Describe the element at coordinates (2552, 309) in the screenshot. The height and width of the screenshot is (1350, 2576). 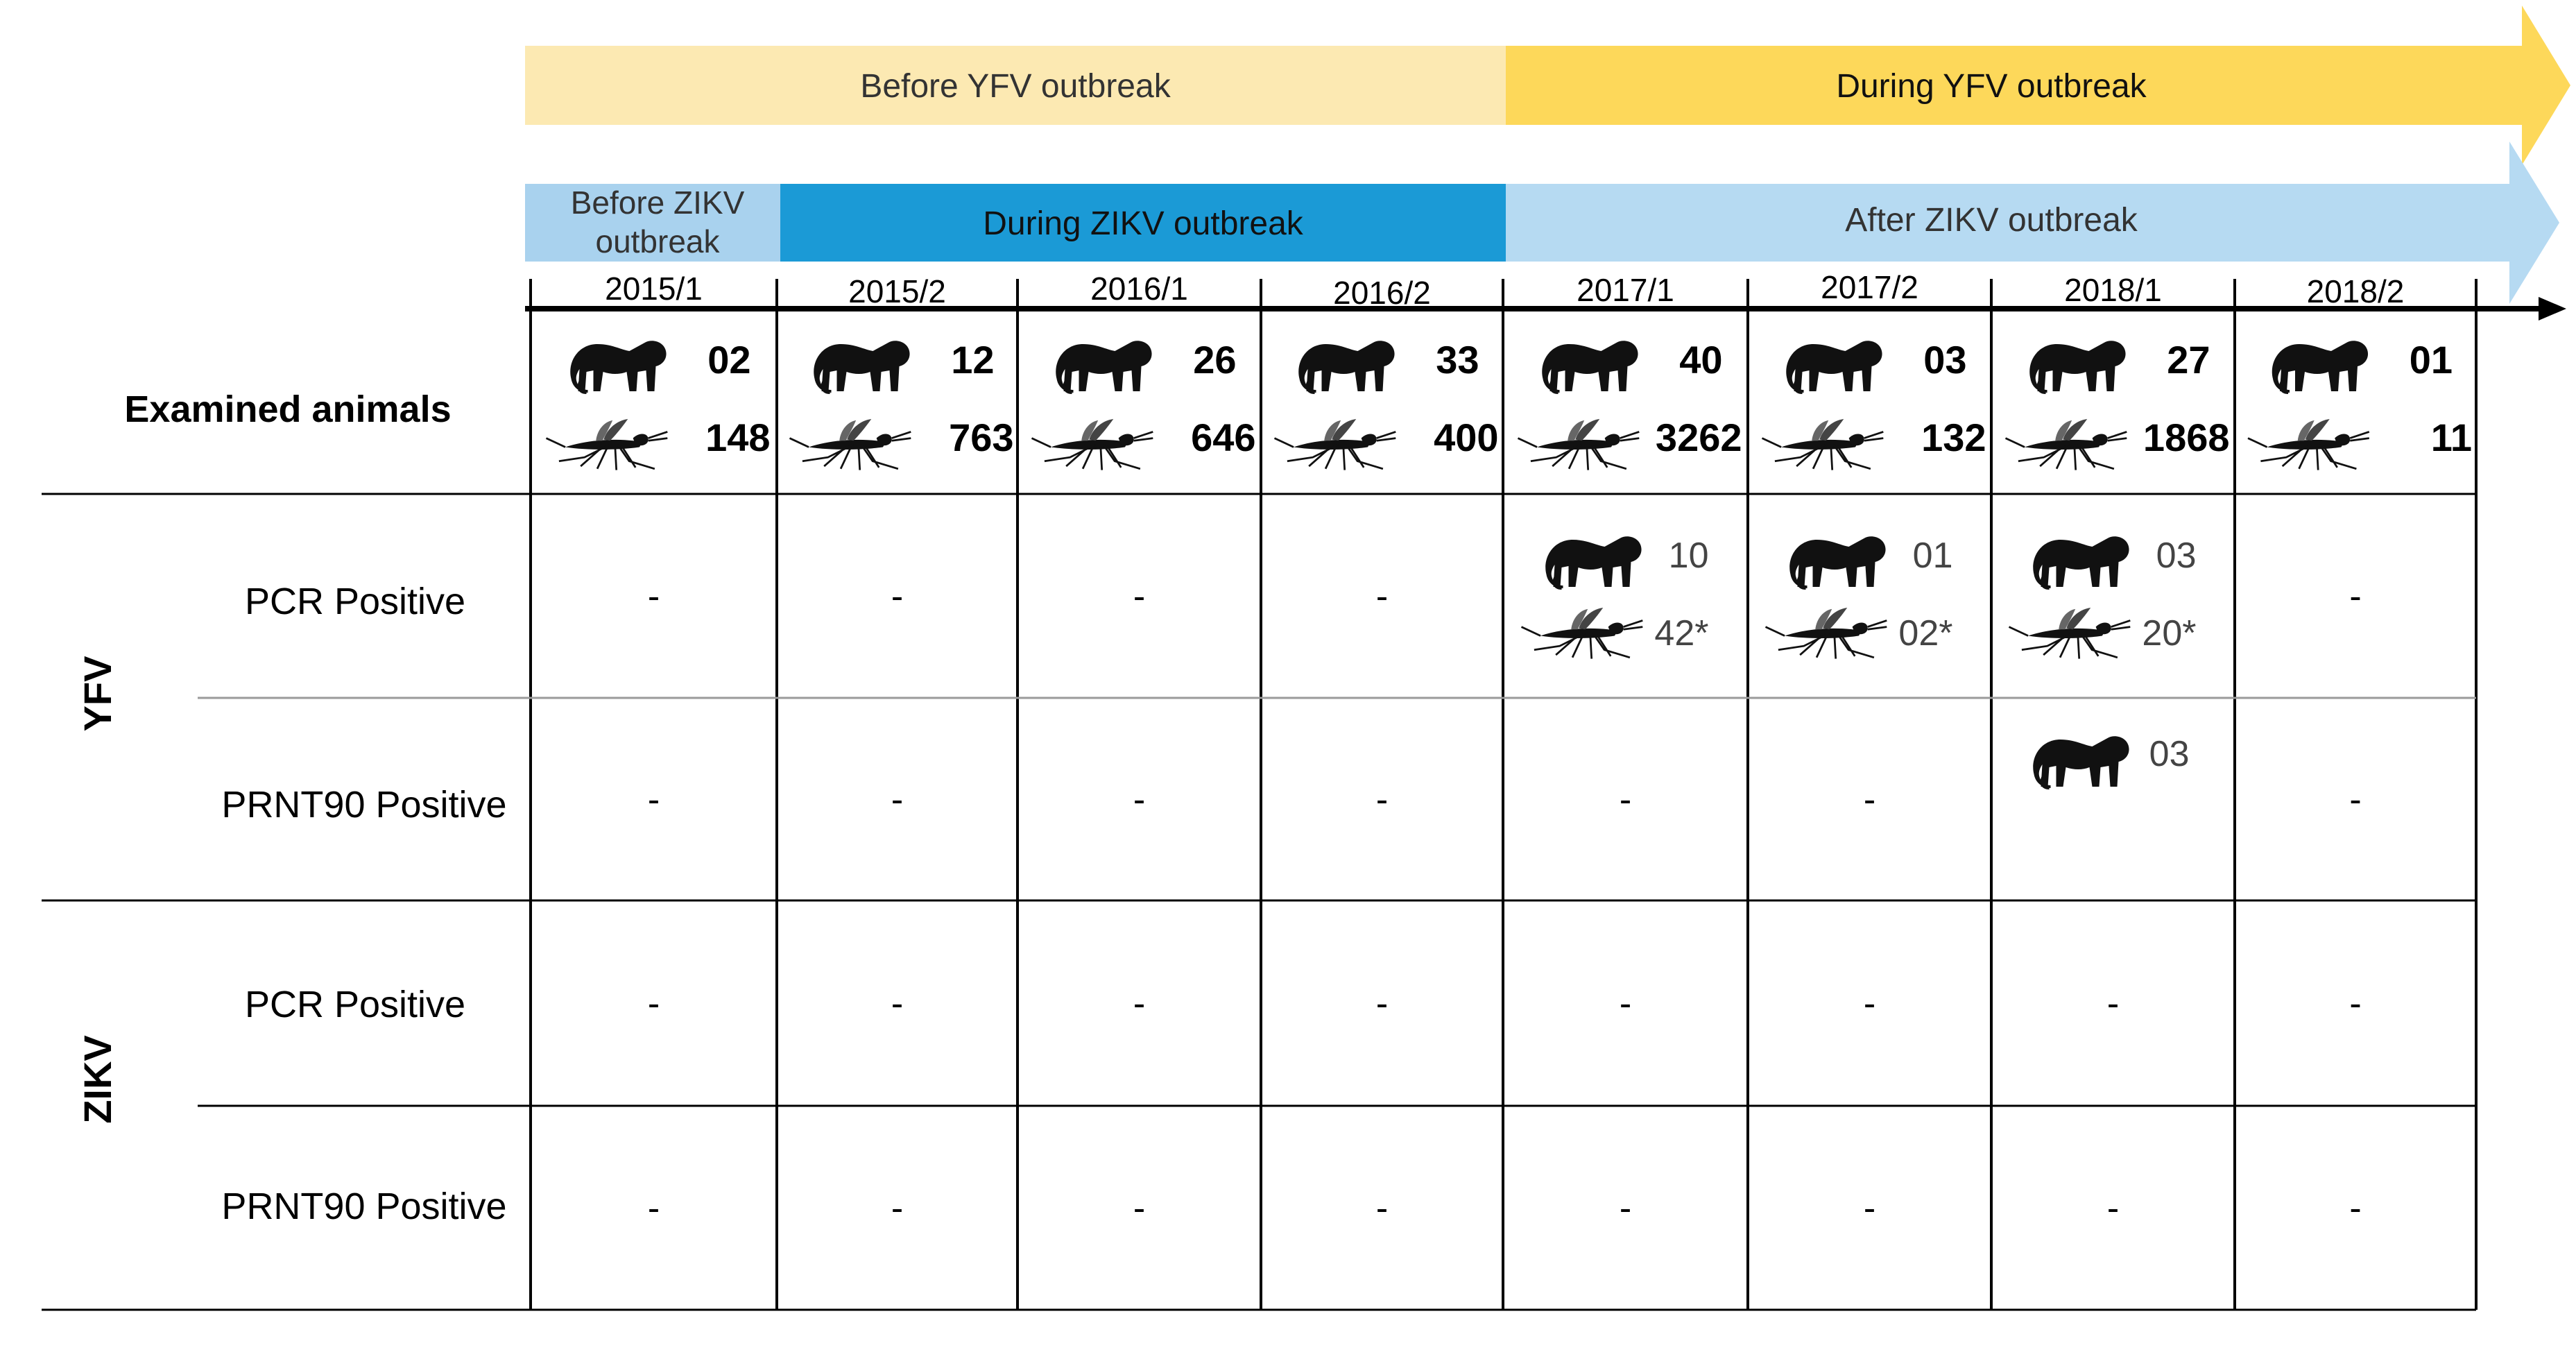
I see `axis-arrowhead` at that location.